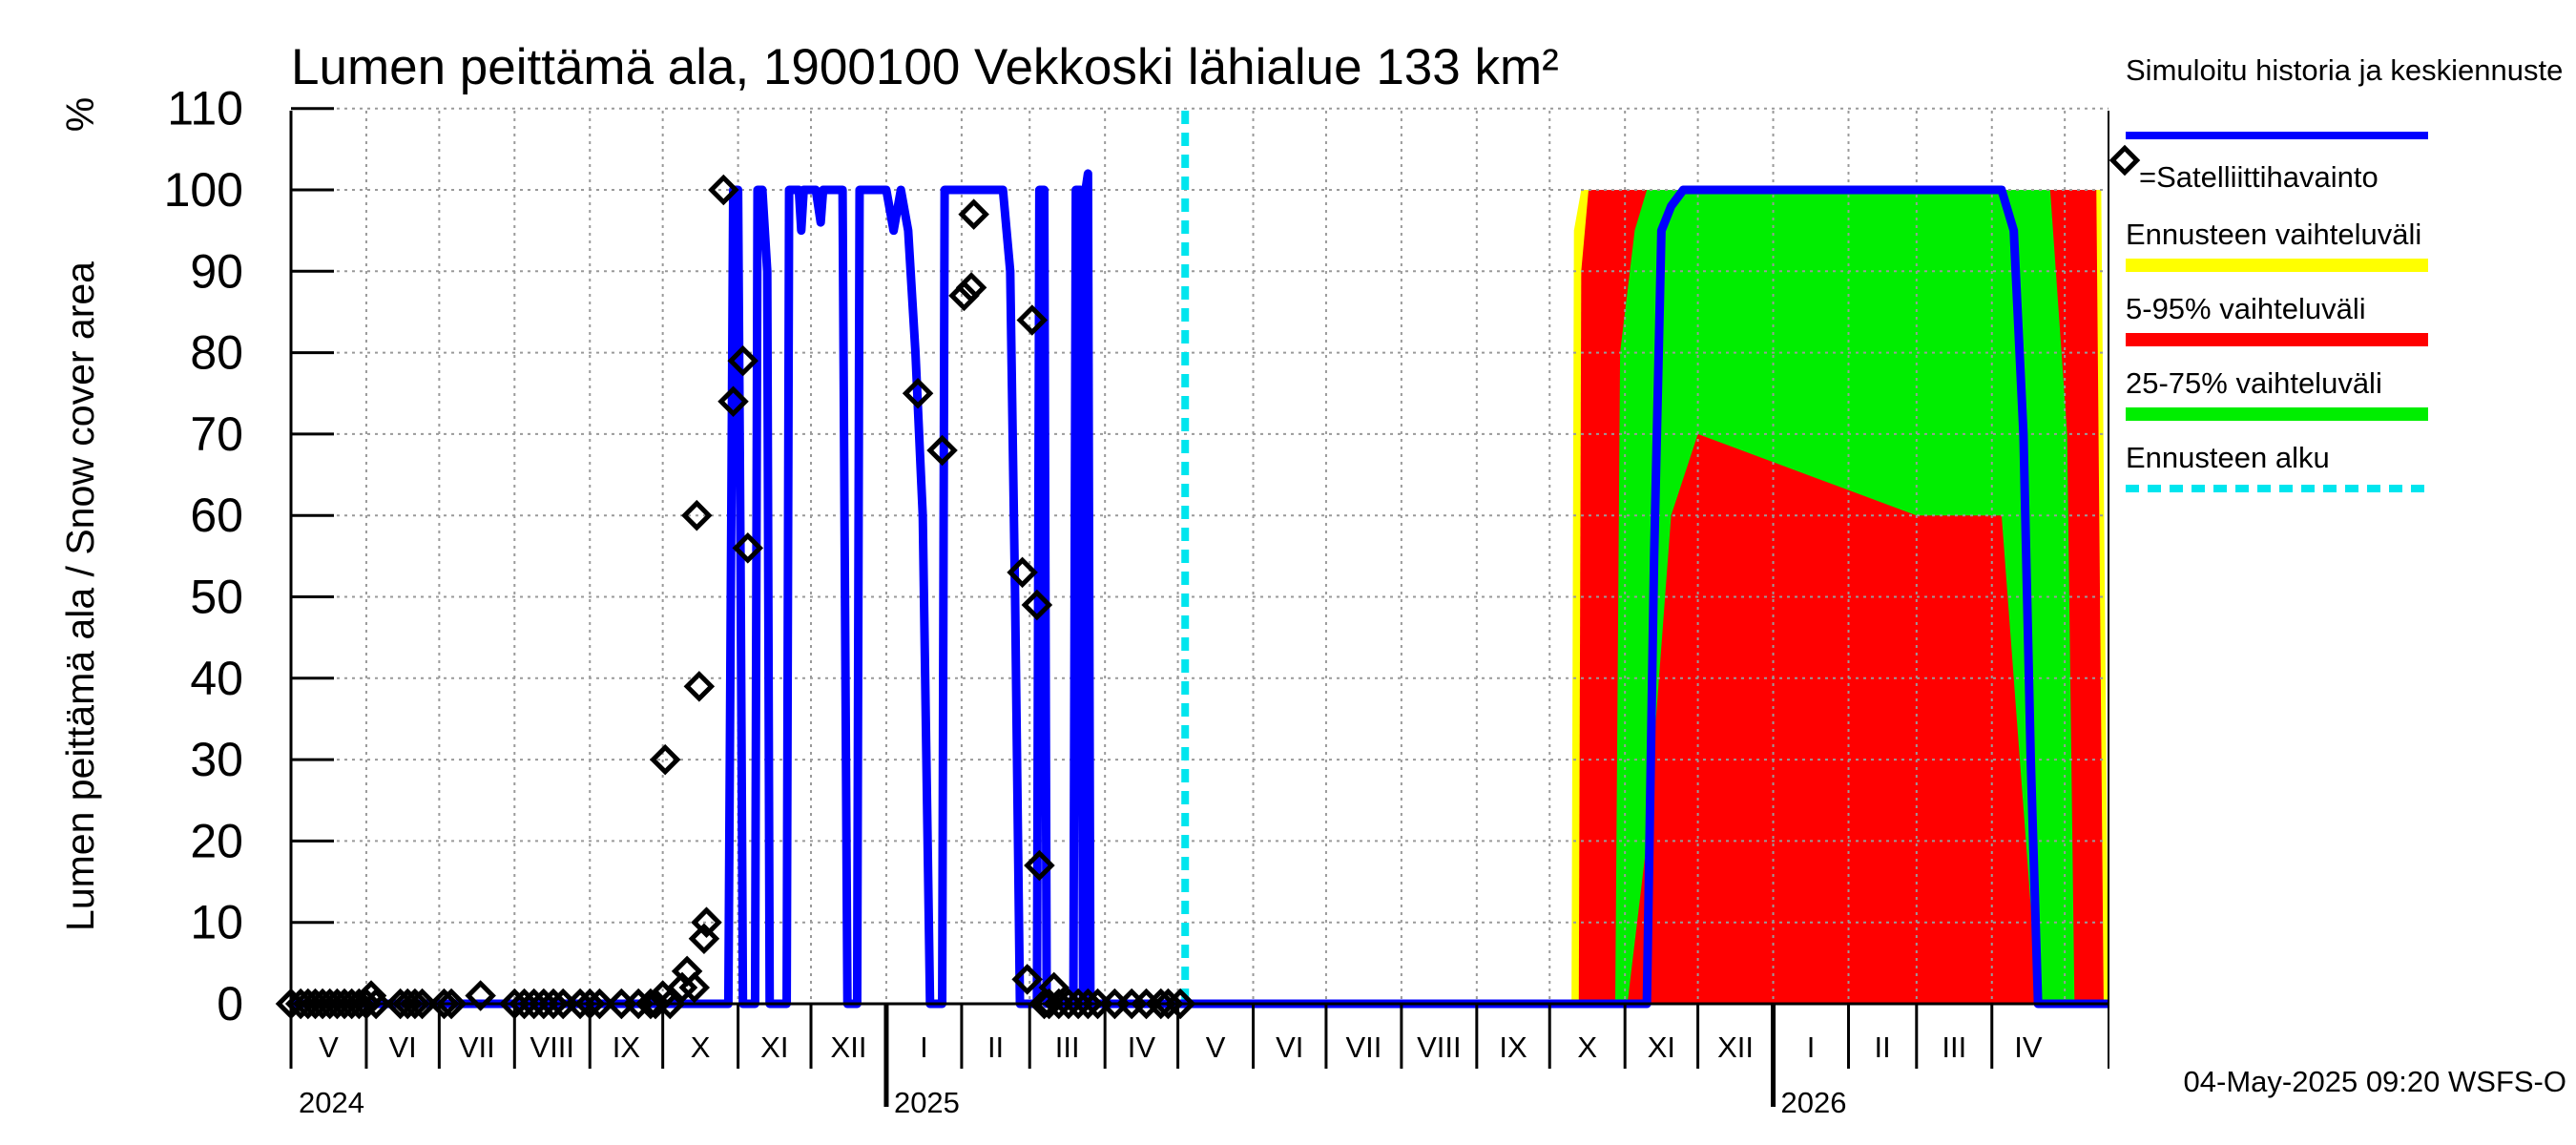 This screenshot has height=1145, width=2576. What do you see at coordinates (216, 922) in the screenshot?
I see `y-tick-label: 10` at bounding box center [216, 922].